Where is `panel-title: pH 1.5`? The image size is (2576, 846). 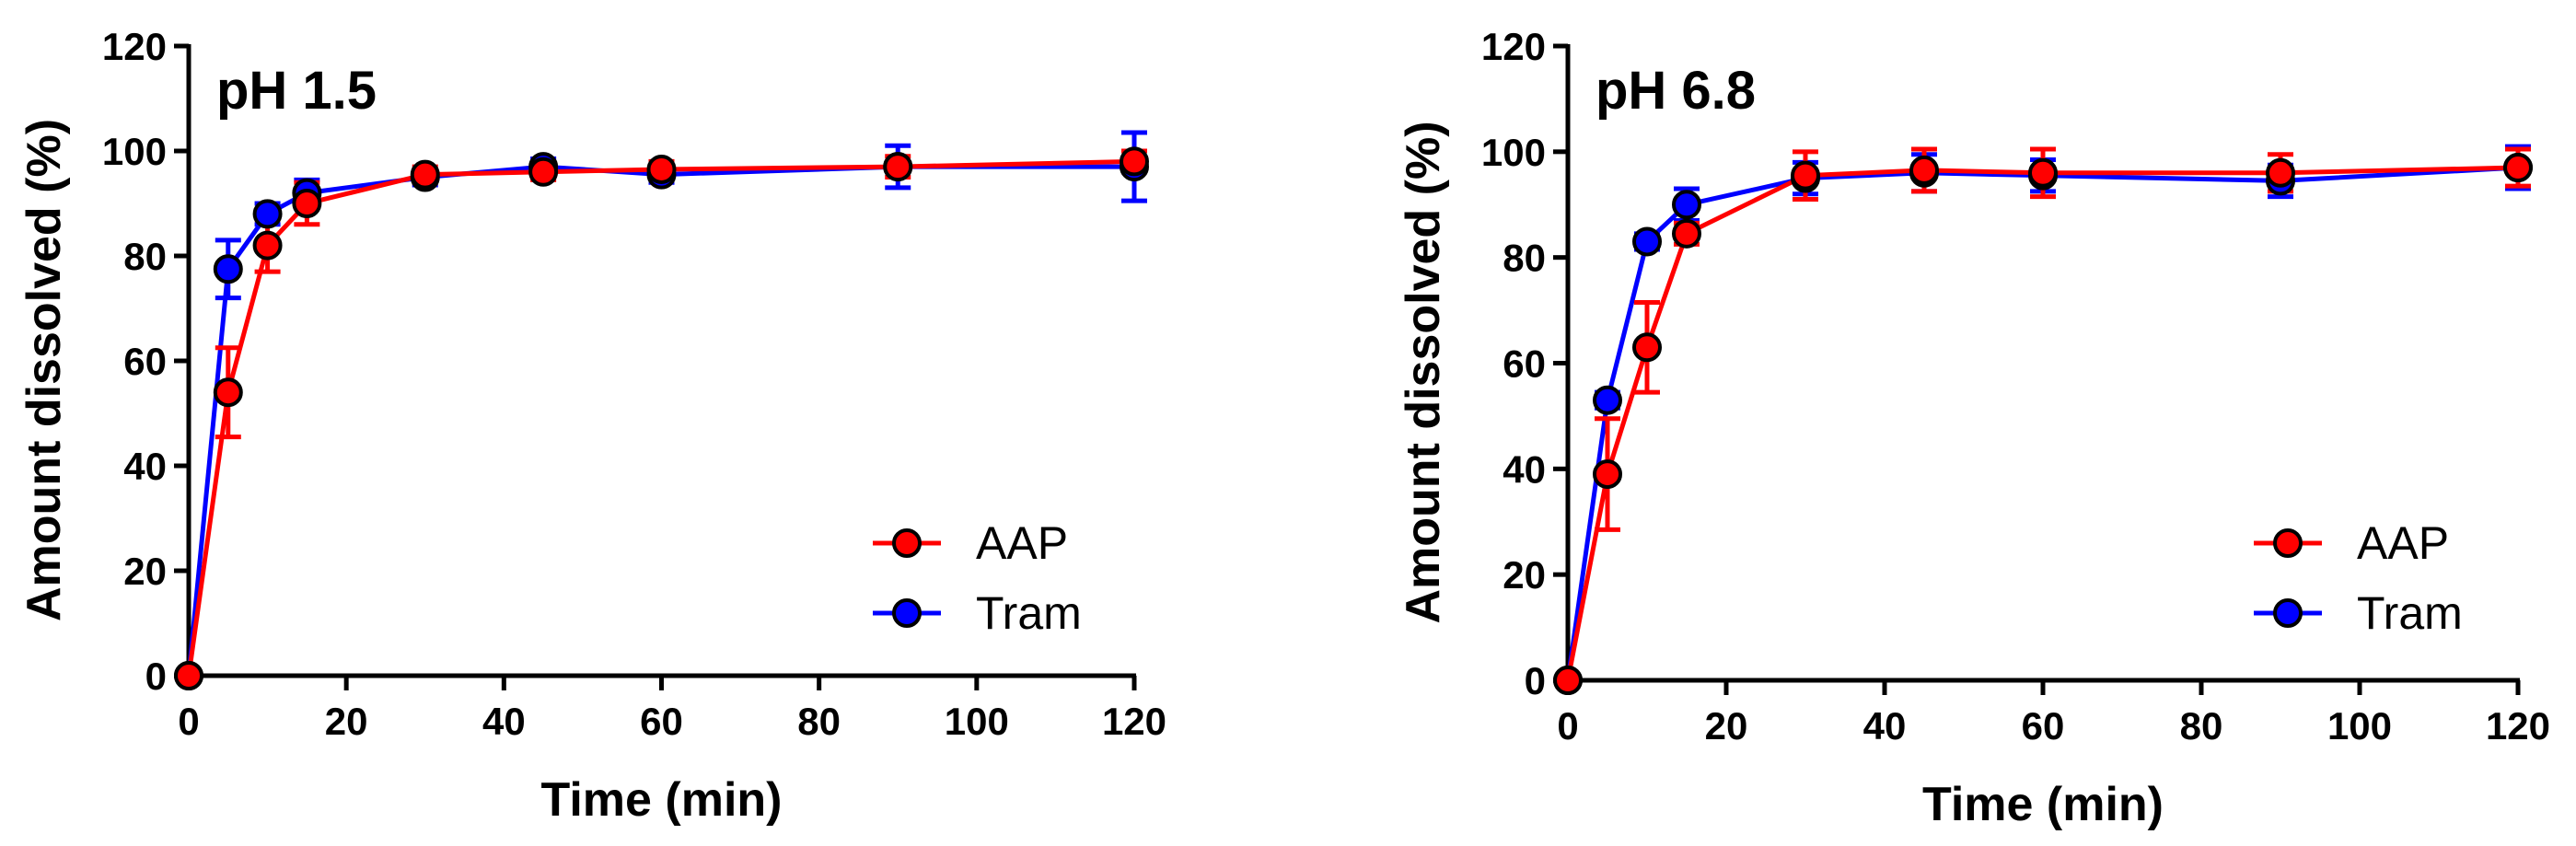 panel-title: pH 1.5 is located at coordinates (296, 91).